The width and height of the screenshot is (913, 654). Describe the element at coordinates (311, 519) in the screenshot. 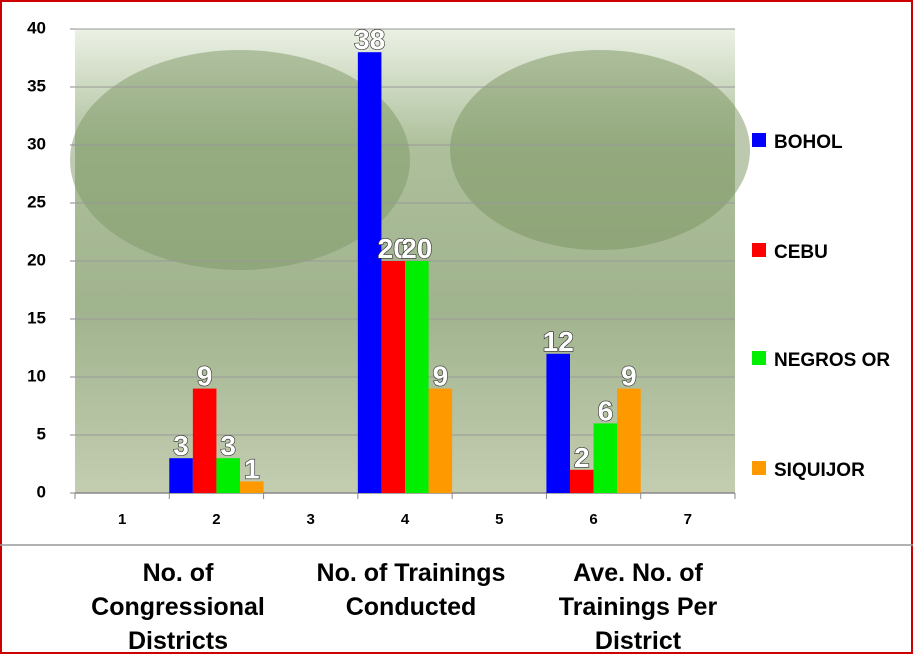

I see `x-tick-label: 3` at that location.